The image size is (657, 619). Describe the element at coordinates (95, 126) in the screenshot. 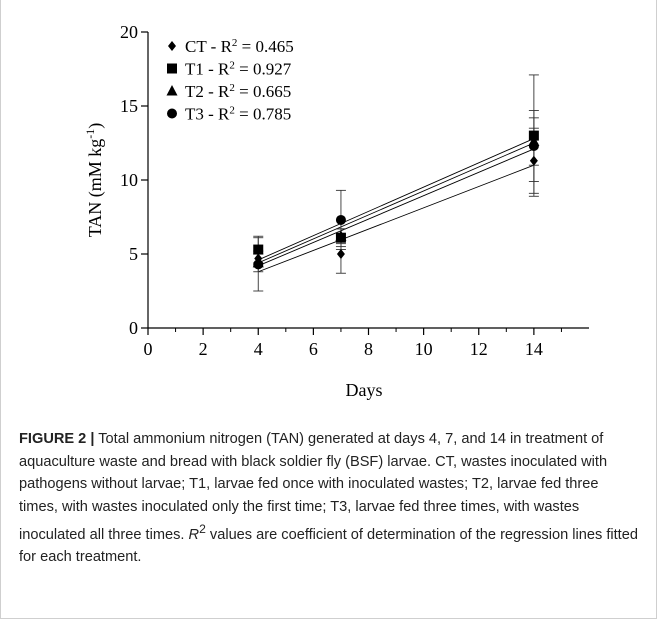

I see `y-axis-label-close: )` at that location.